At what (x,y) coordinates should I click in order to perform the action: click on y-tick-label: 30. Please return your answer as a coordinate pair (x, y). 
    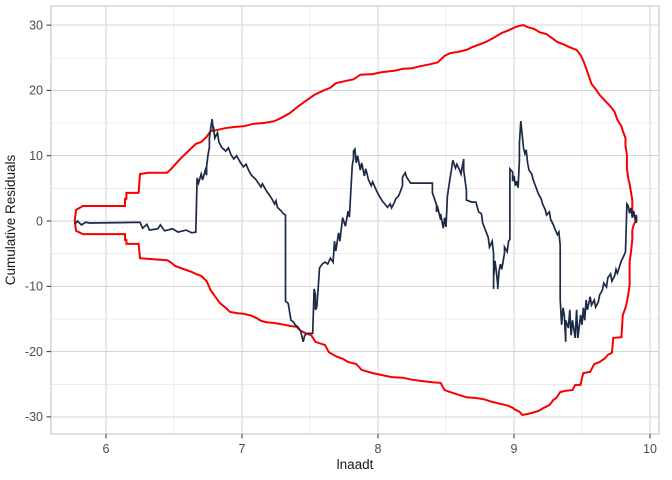
    Looking at the image, I should click on (36, 25).